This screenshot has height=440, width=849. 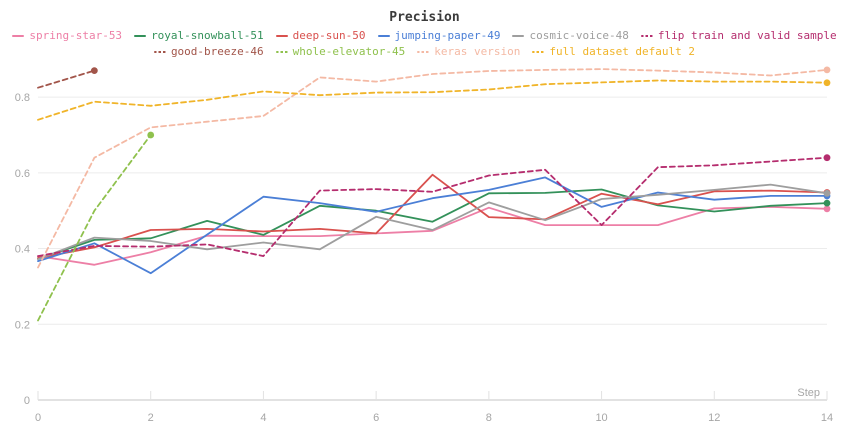 I want to click on legend-label: whole-elevator-45, so click(x=349, y=51).